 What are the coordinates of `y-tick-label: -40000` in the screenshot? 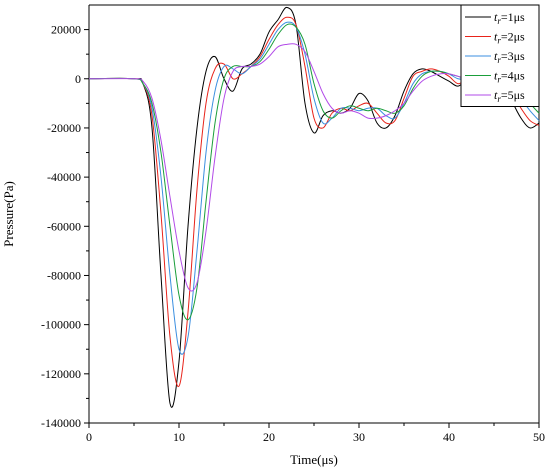 It's located at (64, 177).